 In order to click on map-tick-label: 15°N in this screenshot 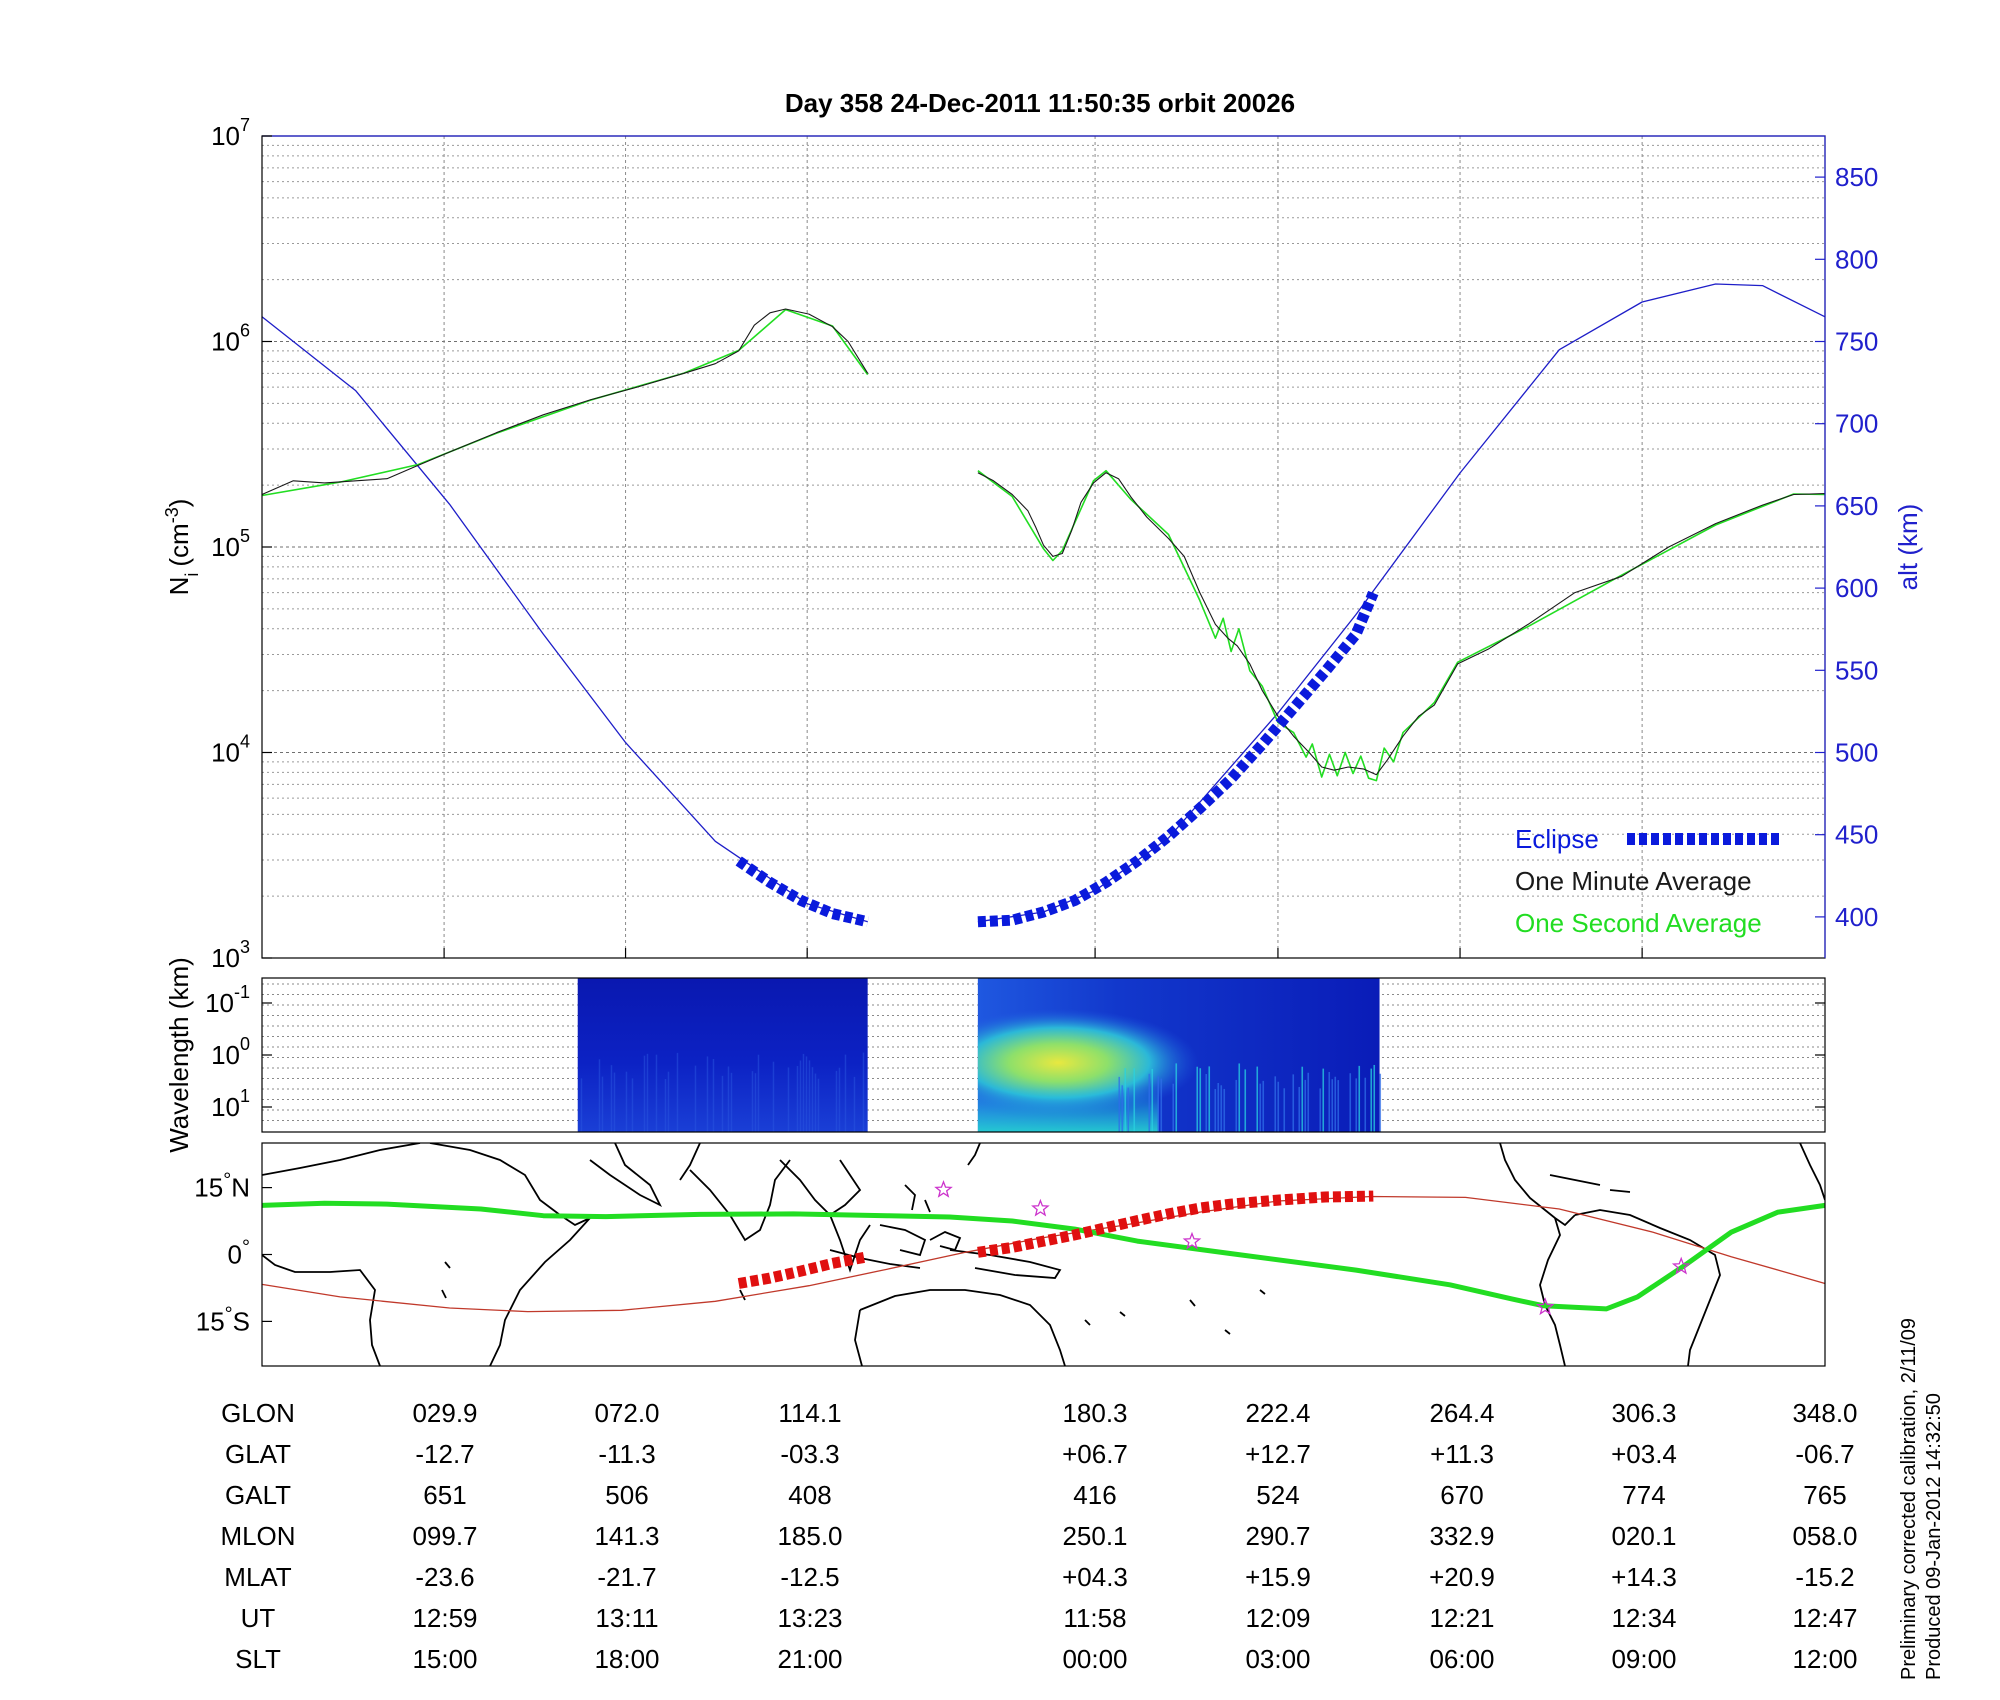, I will do `click(222, 1186)`.